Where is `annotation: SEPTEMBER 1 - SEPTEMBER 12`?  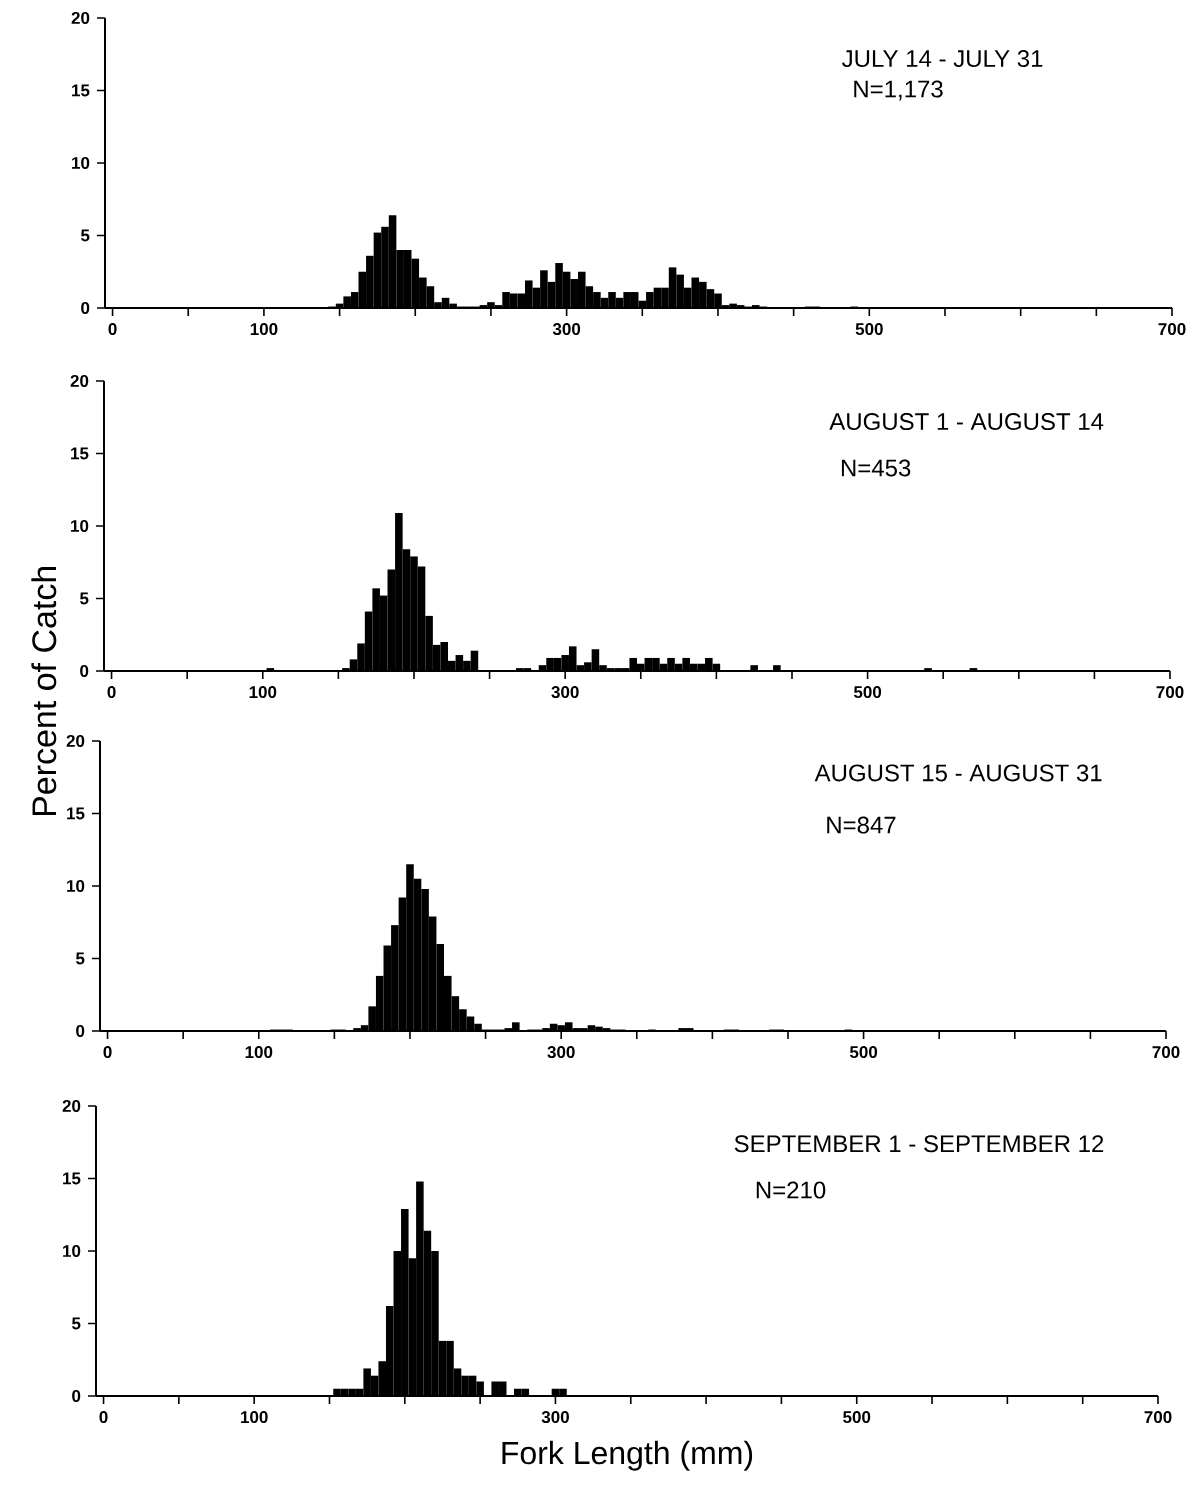 annotation: SEPTEMBER 1 - SEPTEMBER 12 is located at coordinates (919, 1144).